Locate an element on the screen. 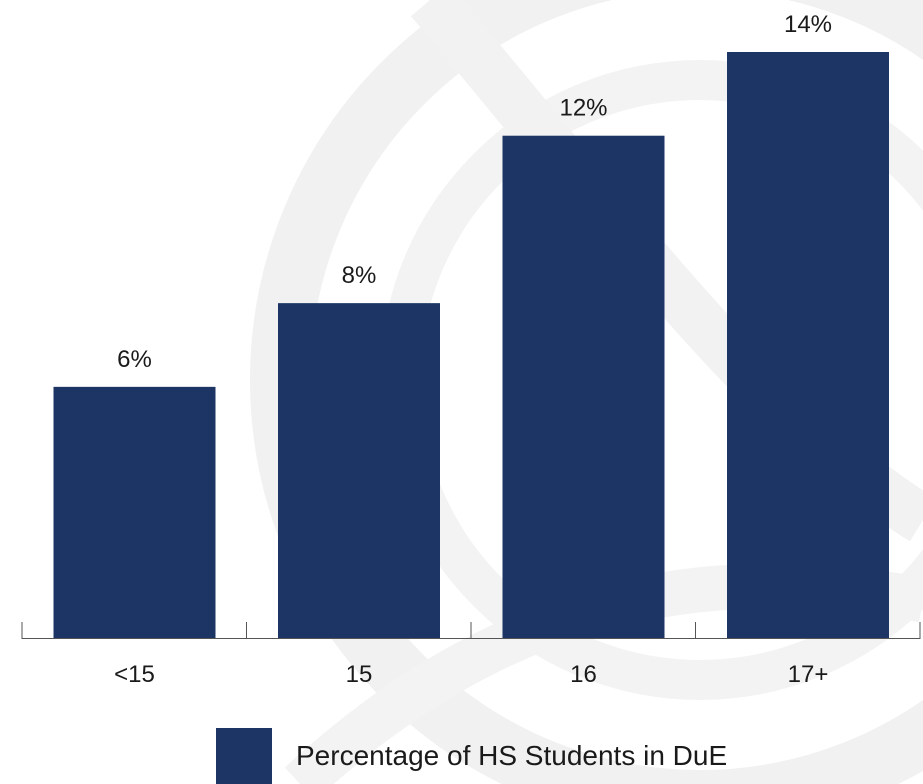 The height and width of the screenshot is (784, 923). x-tick-labels-group: <15 15 16 17+ is located at coordinates (471, 674).